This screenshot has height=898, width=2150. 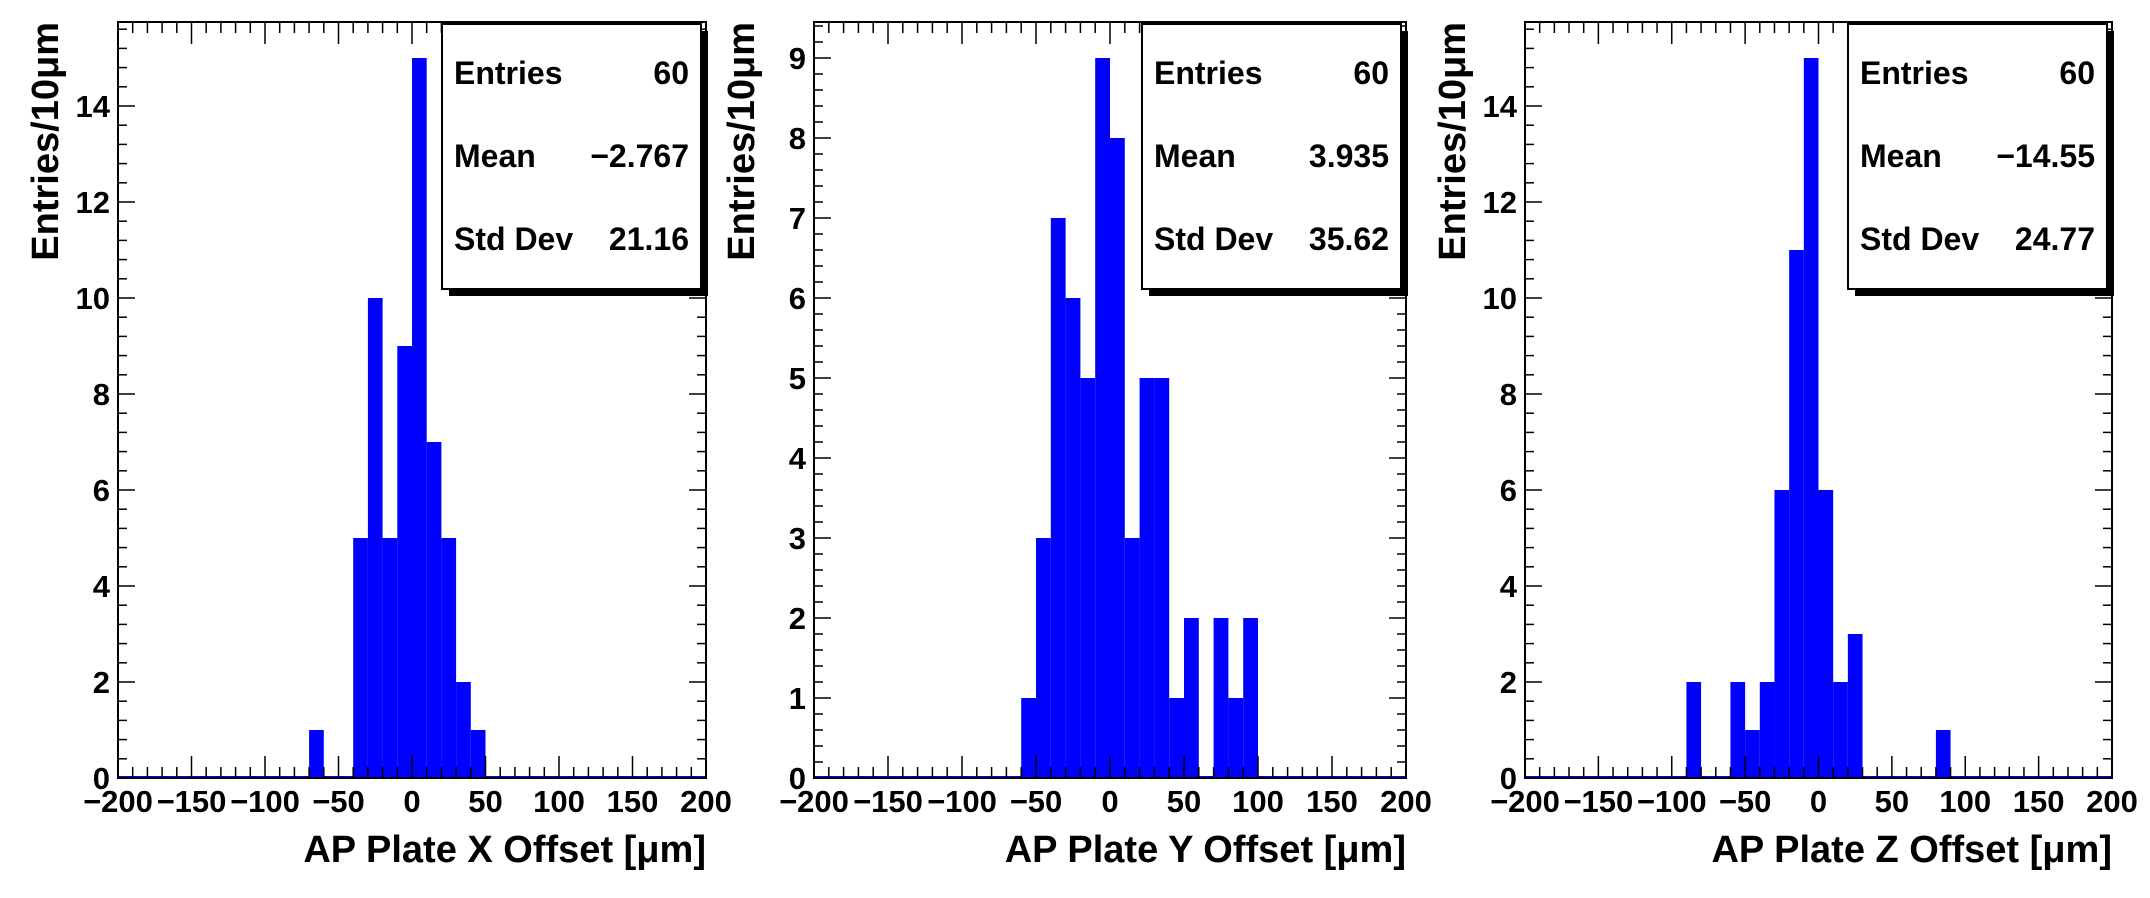 I want to click on y-tick-label: 10, so click(x=93, y=298).